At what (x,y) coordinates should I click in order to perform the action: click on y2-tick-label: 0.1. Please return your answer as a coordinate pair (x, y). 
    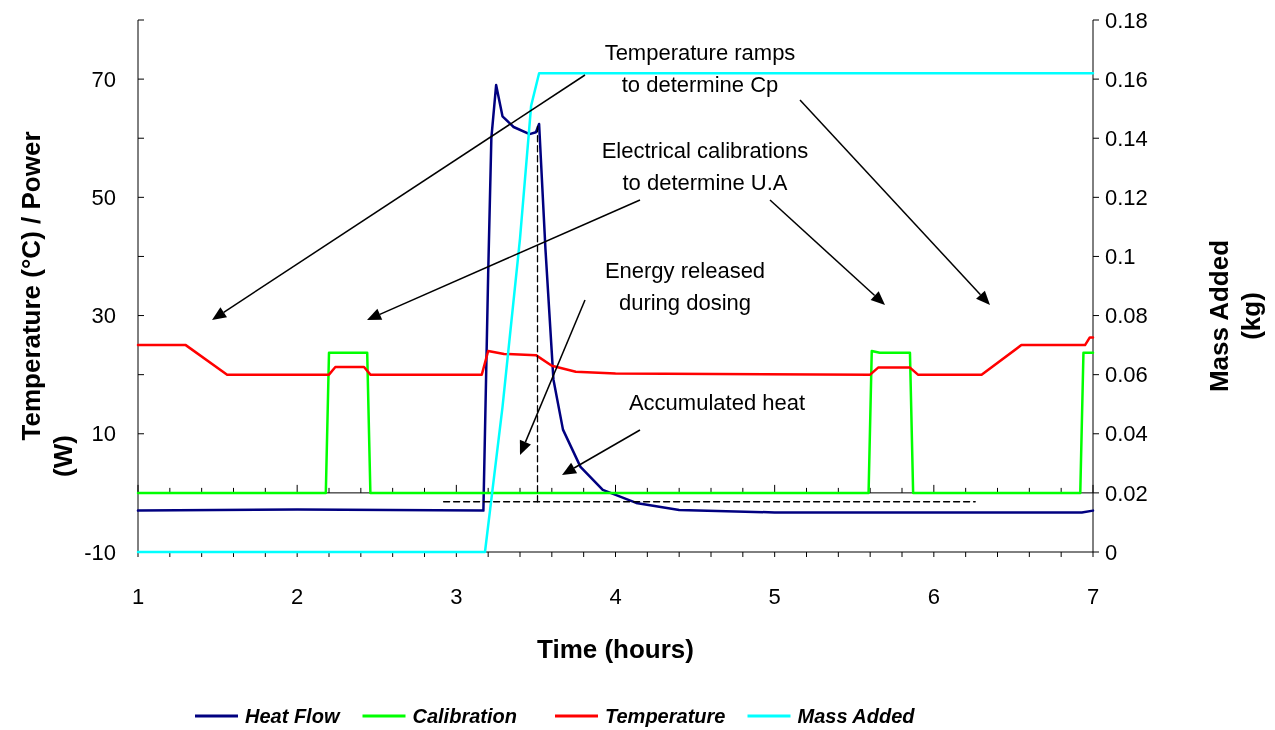
    Looking at the image, I should click on (1120, 257).